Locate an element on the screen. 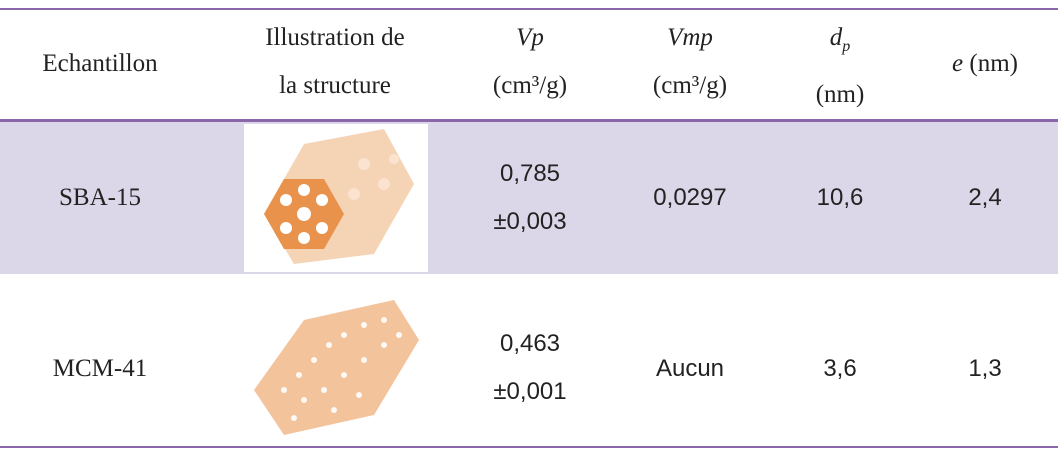 The width and height of the screenshot is (1058, 452). header-text: p is located at coordinates (846, 46).